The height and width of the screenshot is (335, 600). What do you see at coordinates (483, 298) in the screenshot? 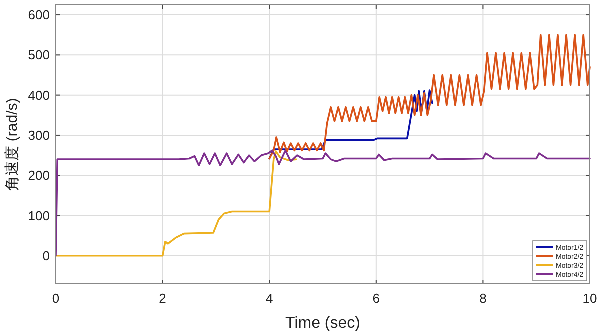
I see `x-tick-label: 8` at bounding box center [483, 298].